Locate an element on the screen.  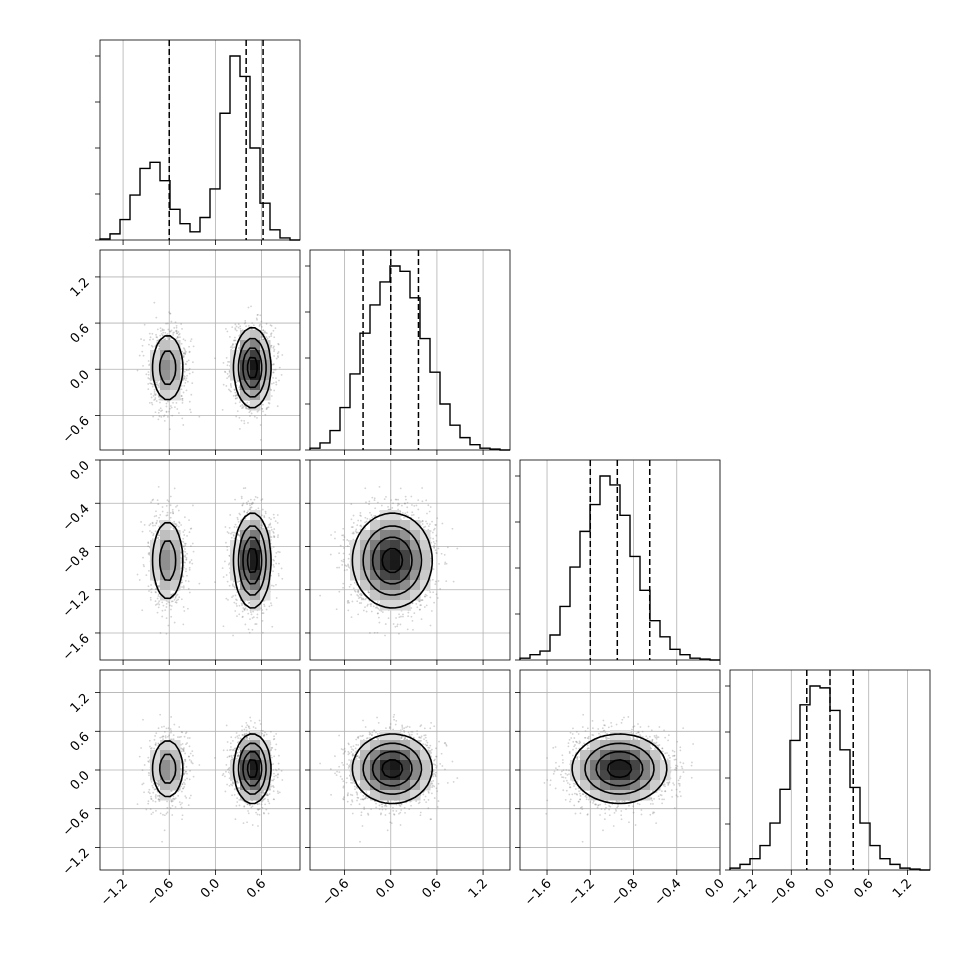
density-panel-0-2: −1.6−1.2−0.8−0.40.0 is located at coordinates (180, 561).